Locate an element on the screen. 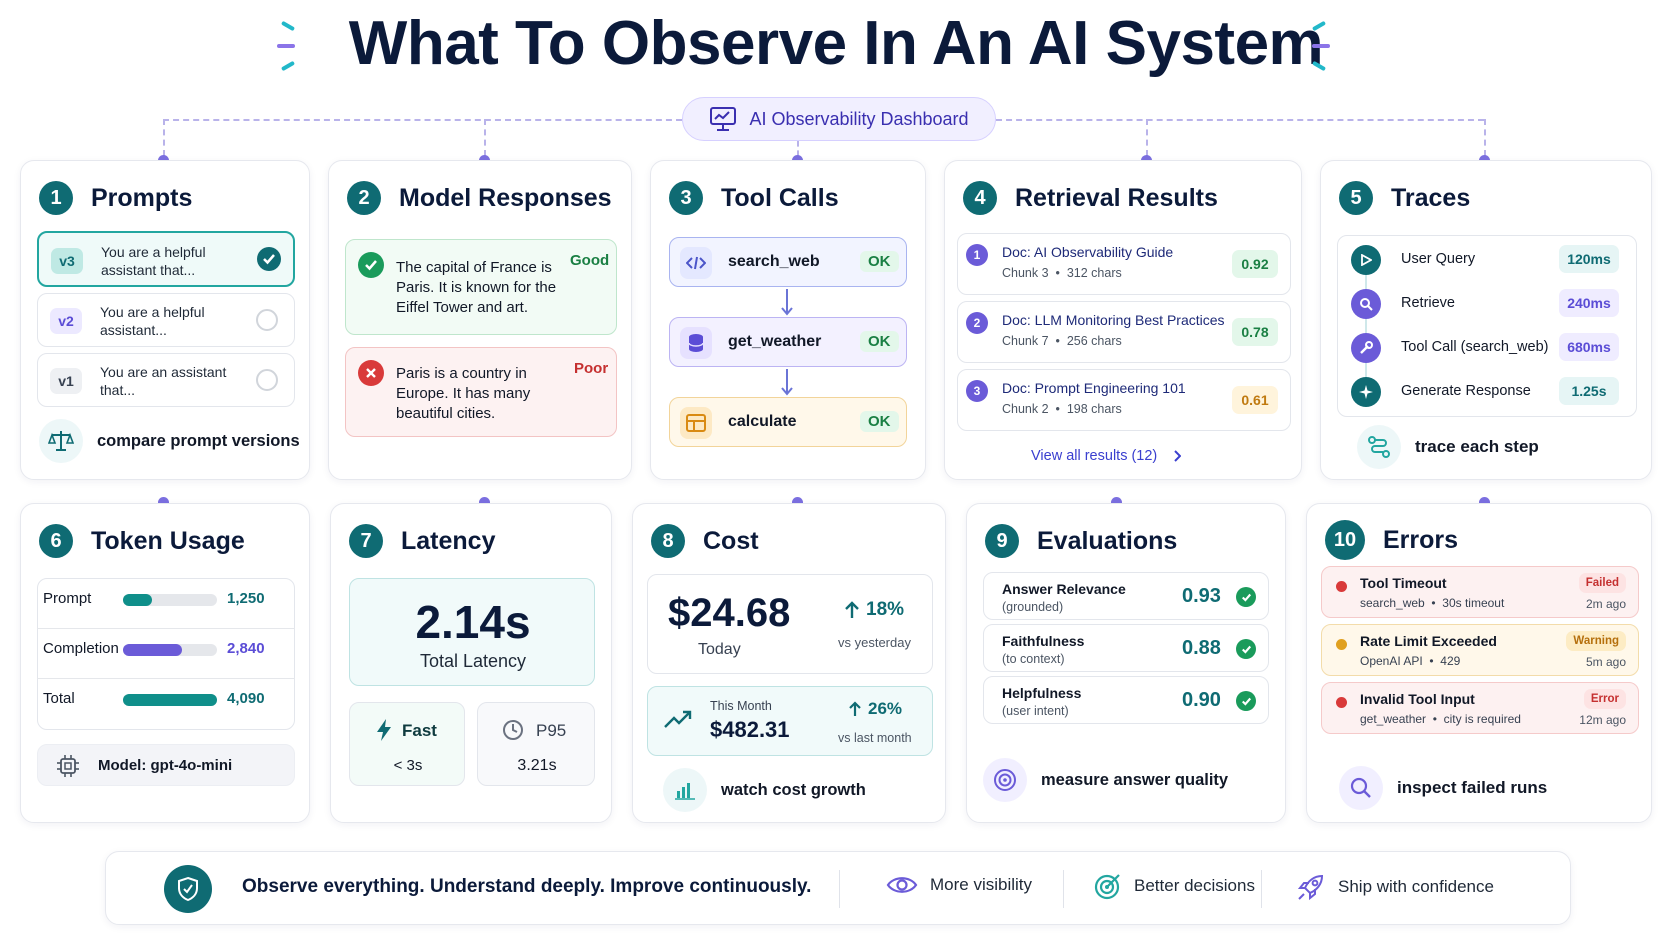  view-all-link: View all results (12) is located at coordinates (1106, 456).